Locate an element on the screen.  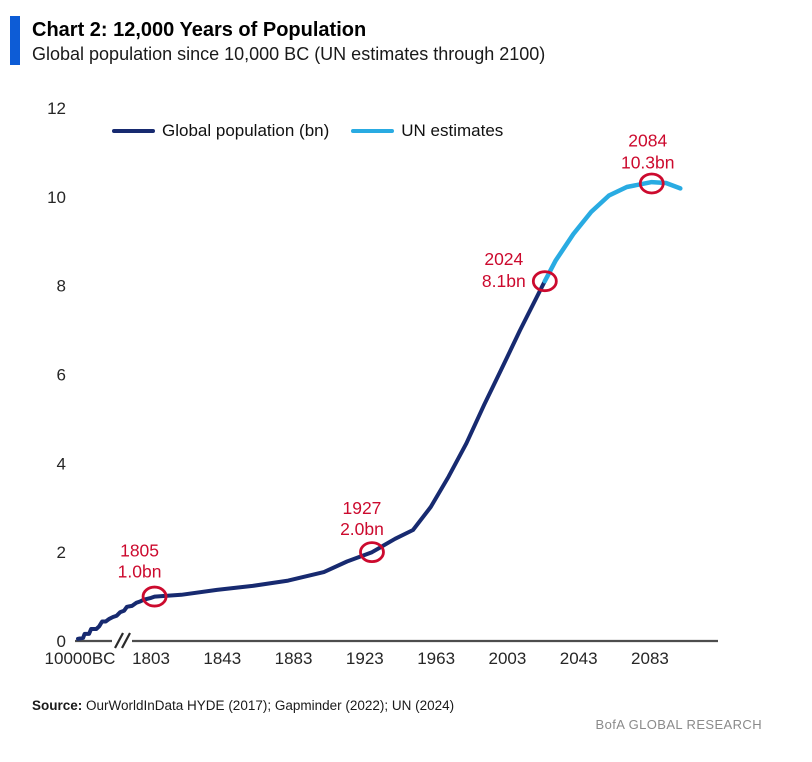
chart-title: Chart 2: 12,000 Years of Population is located at coordinates (199, 30).